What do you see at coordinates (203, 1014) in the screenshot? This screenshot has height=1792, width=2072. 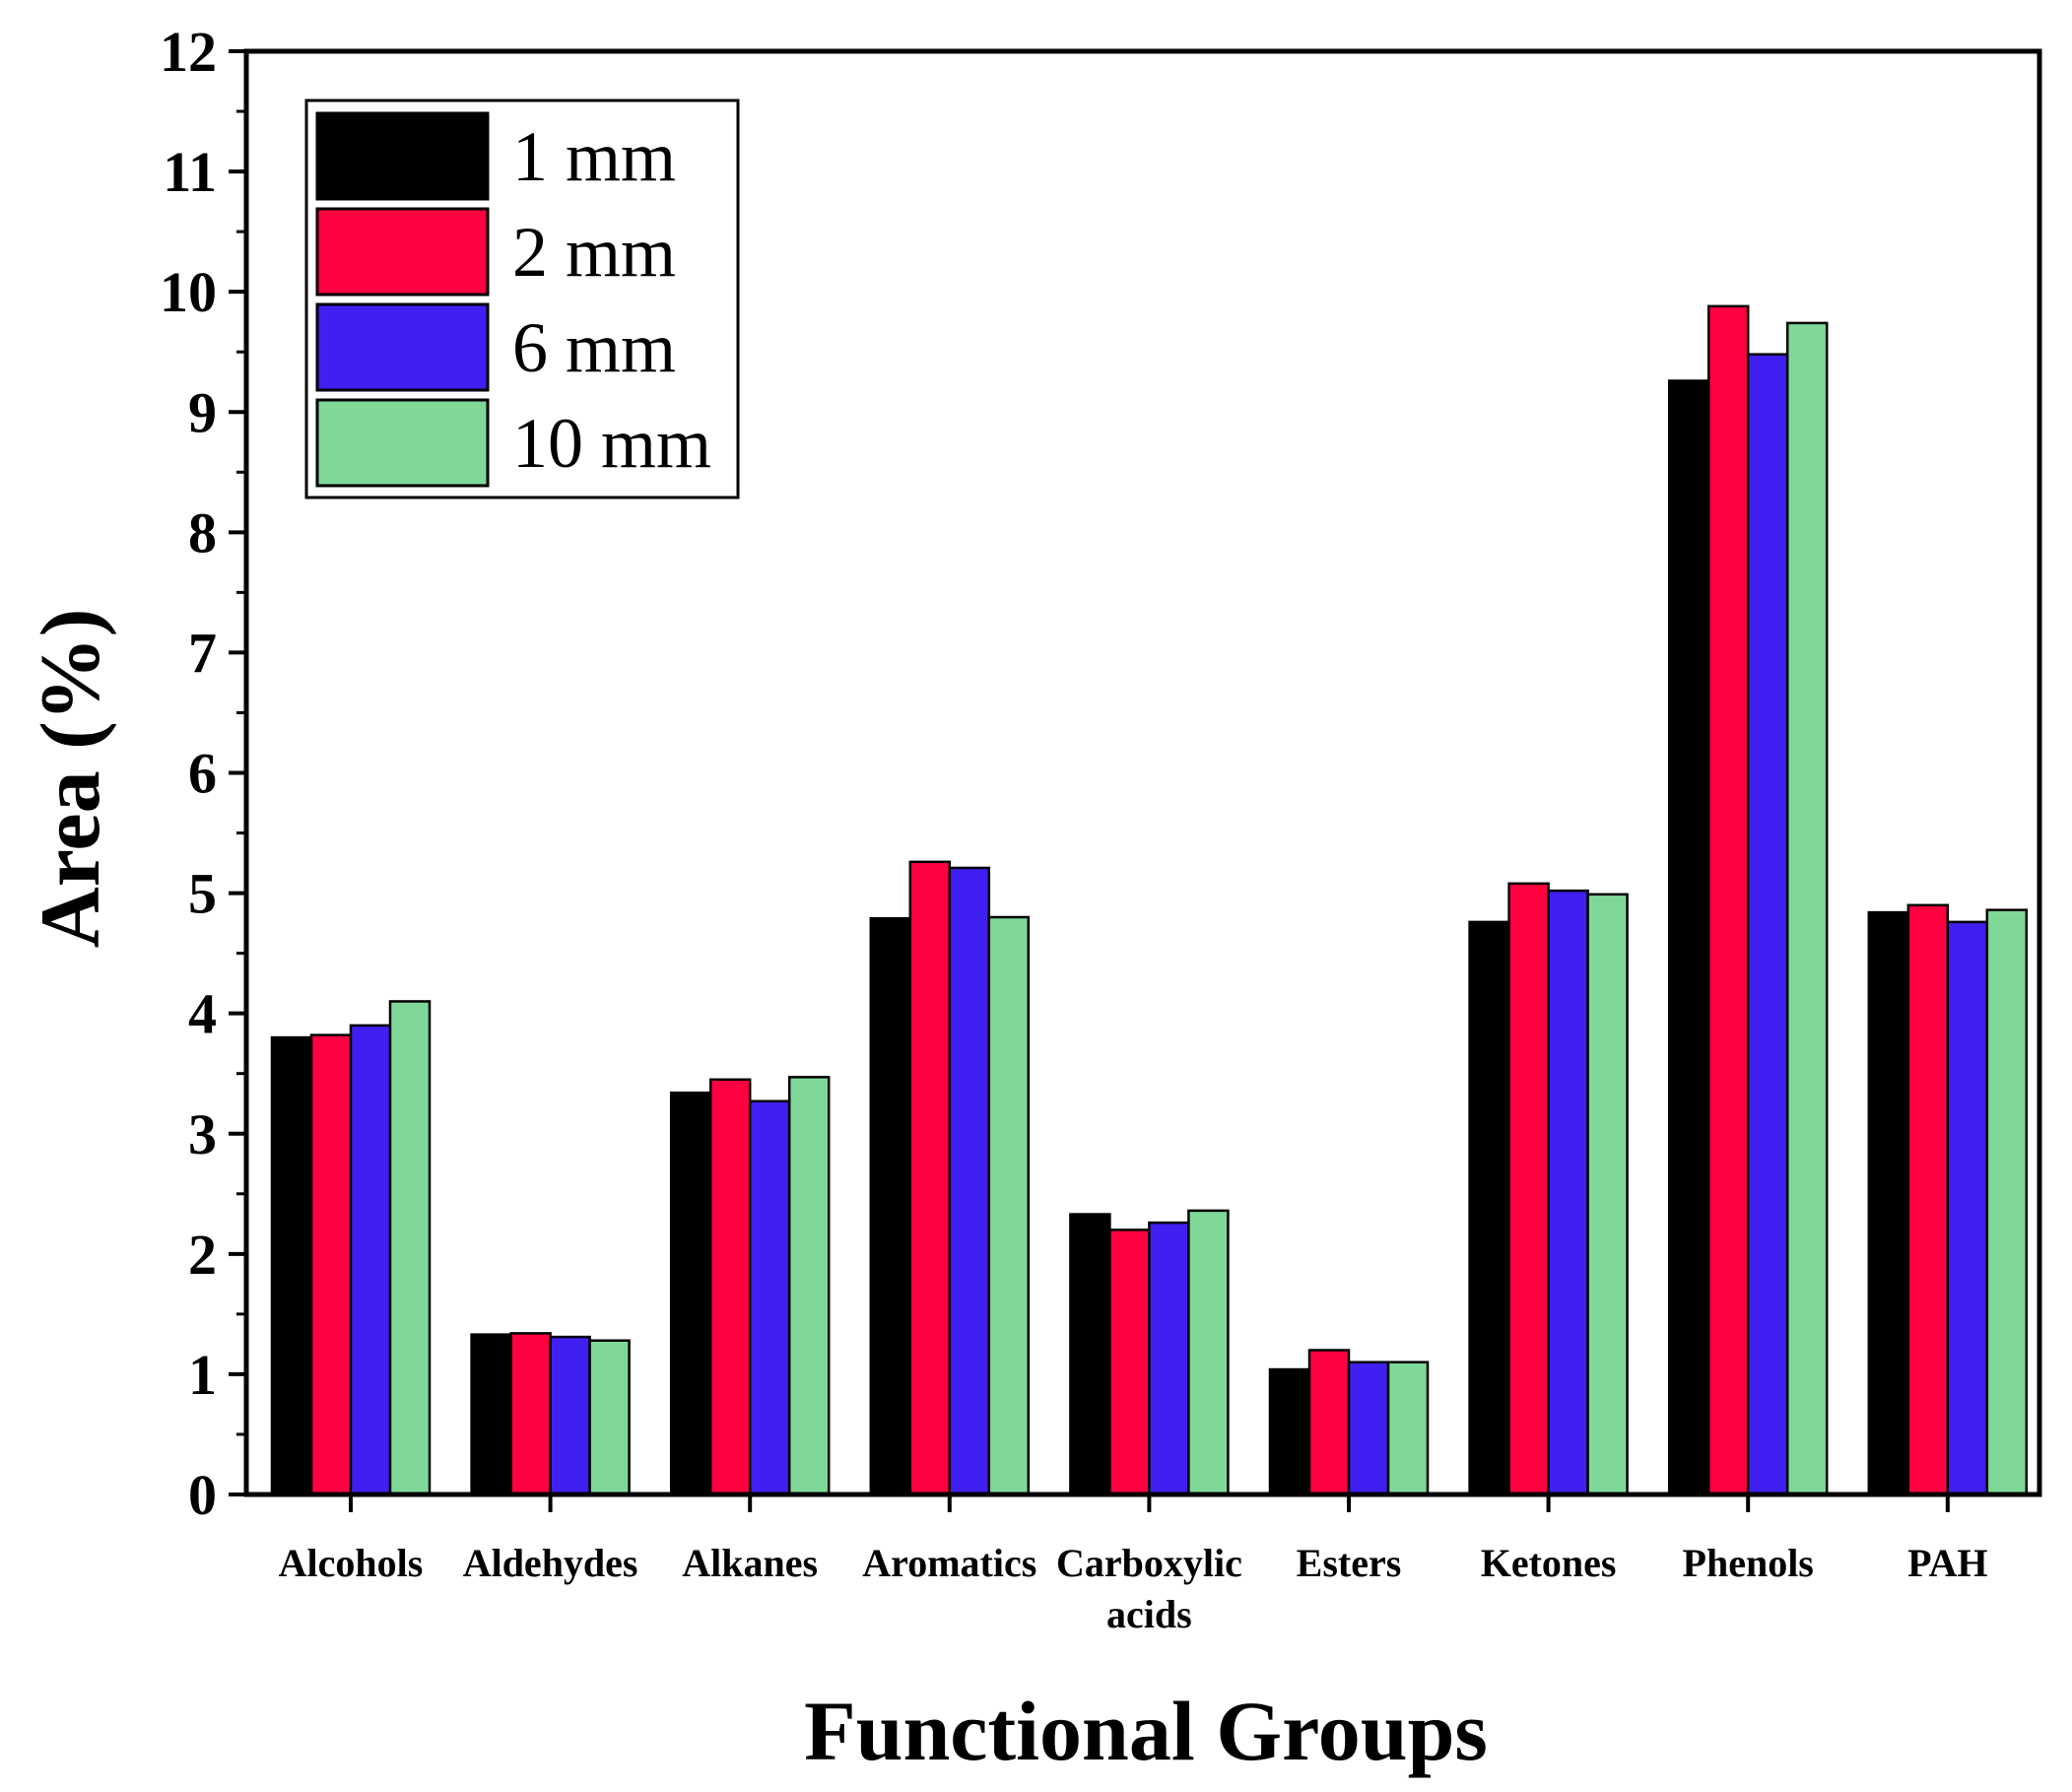 I see `y-tick-label: 4` at bounding box center [203, 1014].